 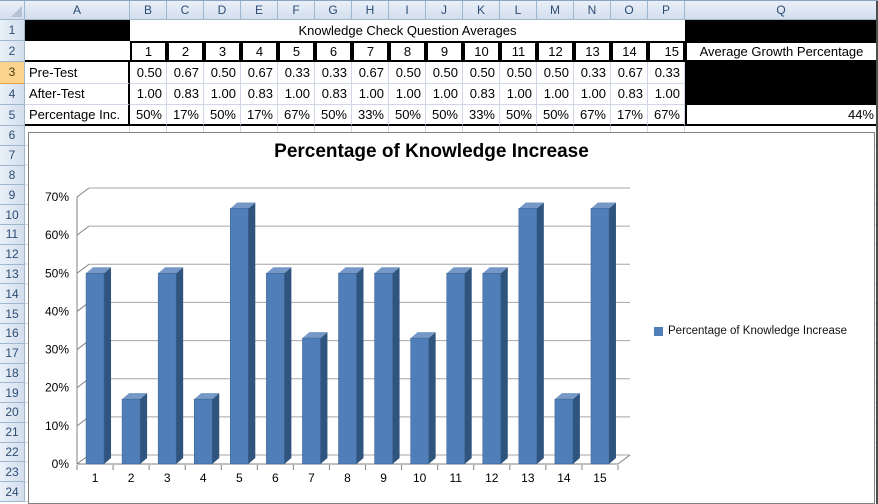 What do you see at coordinates (781, 73) in the screenshot?
I see `cell-Q3` at bounding box center [781, 73].